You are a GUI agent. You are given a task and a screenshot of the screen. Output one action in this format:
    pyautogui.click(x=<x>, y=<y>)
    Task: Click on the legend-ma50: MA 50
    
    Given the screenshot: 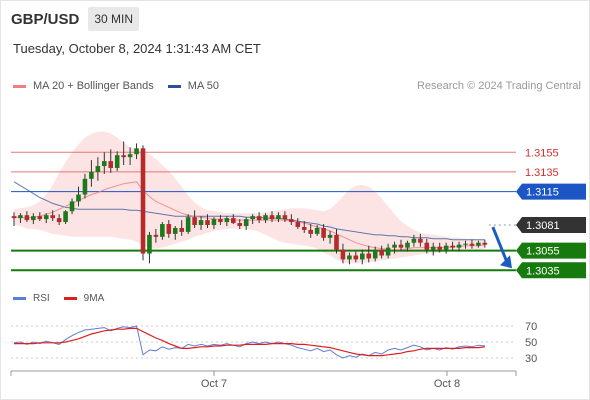 What is the action you would take?
    pyautogui.click(x=193, y=86)
    